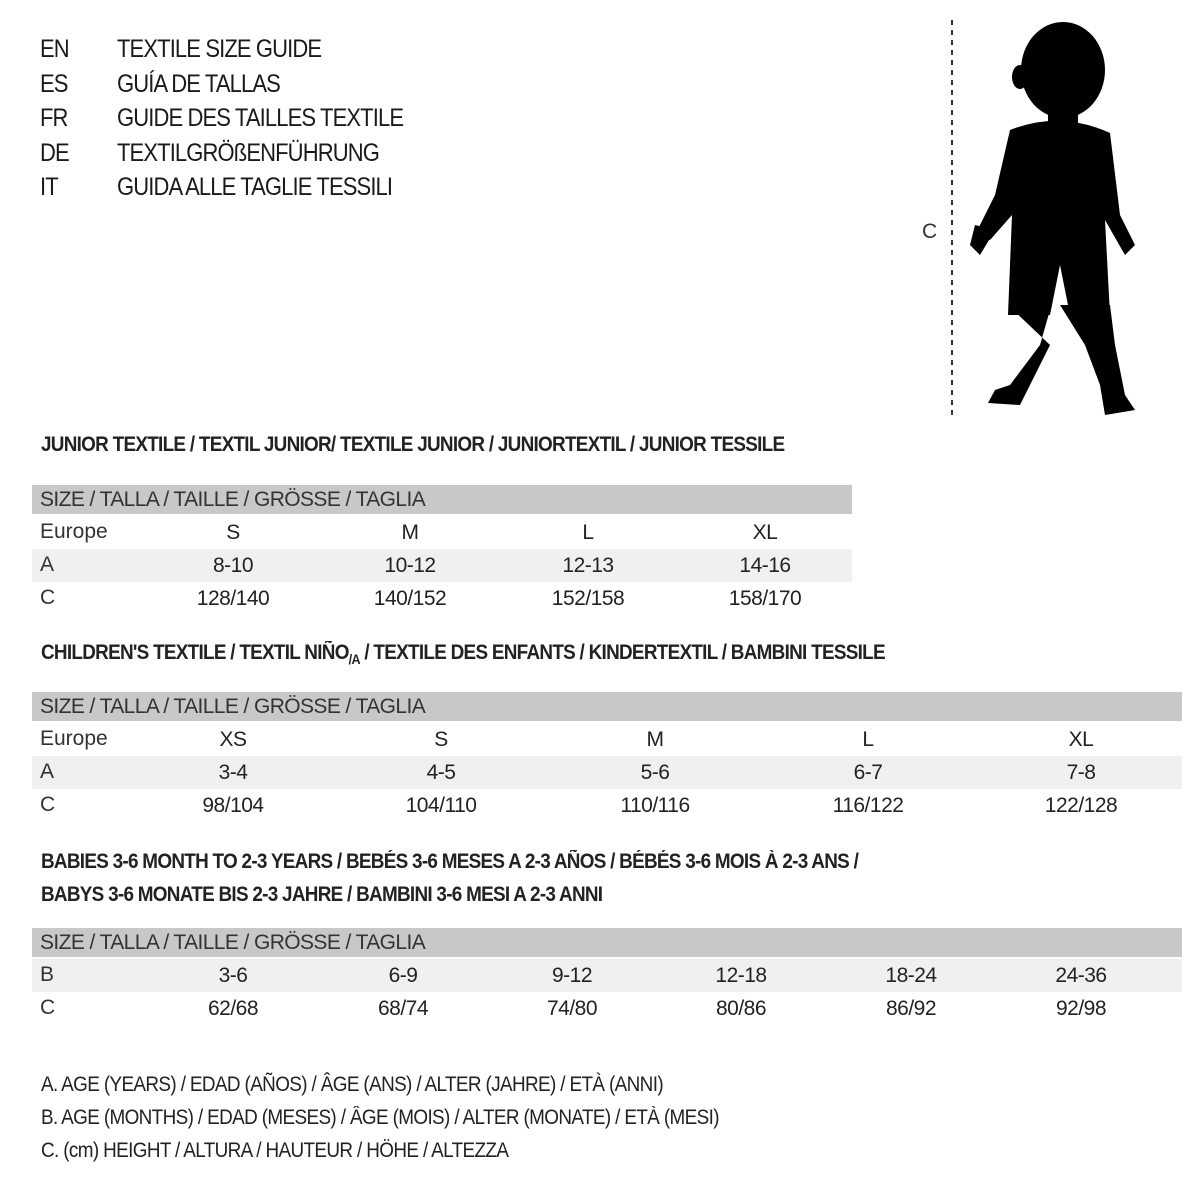 This screenshot has height=1200, width=1200. Describe the element at coordinates (868, 805) in the screenshot. I see `table-cell: 116/122` at that location.